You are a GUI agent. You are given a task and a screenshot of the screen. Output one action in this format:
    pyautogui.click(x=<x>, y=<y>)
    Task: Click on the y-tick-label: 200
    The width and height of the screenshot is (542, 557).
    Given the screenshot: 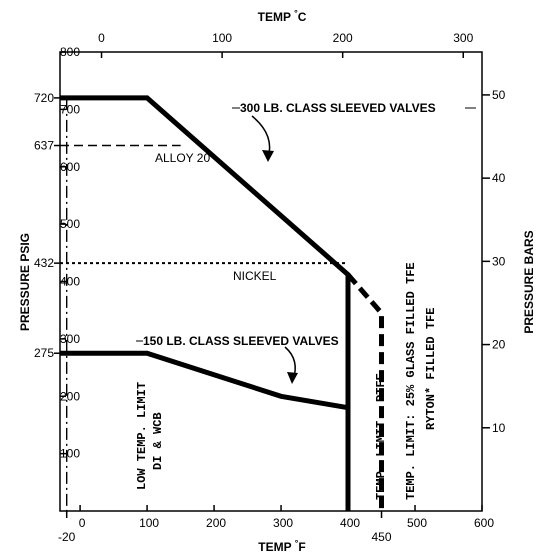 What is the action you would take?
    pyautogui.click(x=70, y=396)
    